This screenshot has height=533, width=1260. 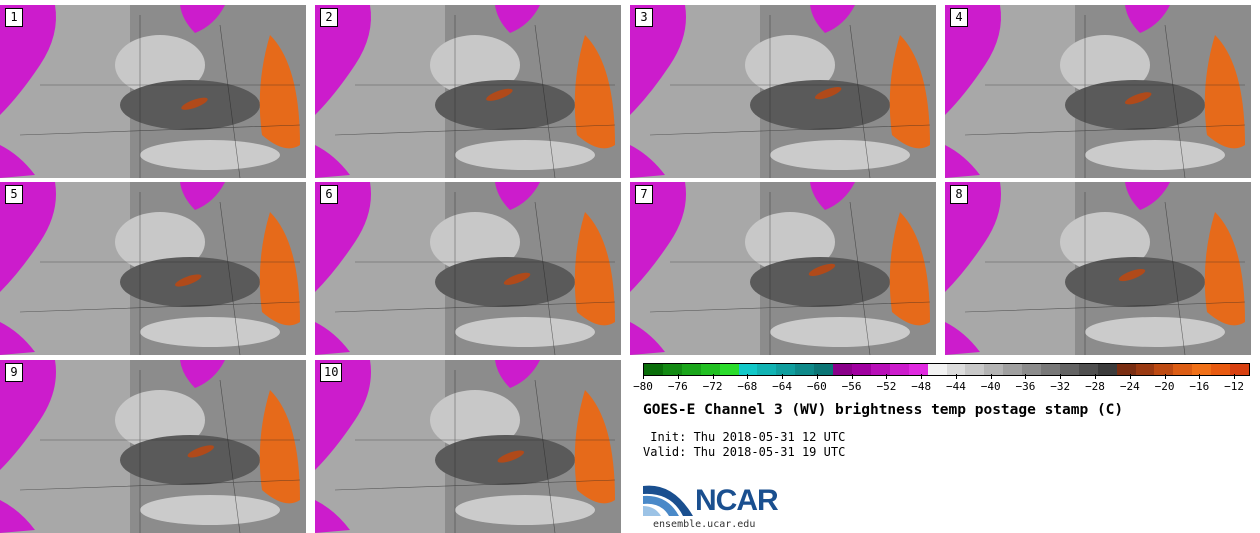 I want to click on panel-number-label: 9, so click(x=14, y=372).